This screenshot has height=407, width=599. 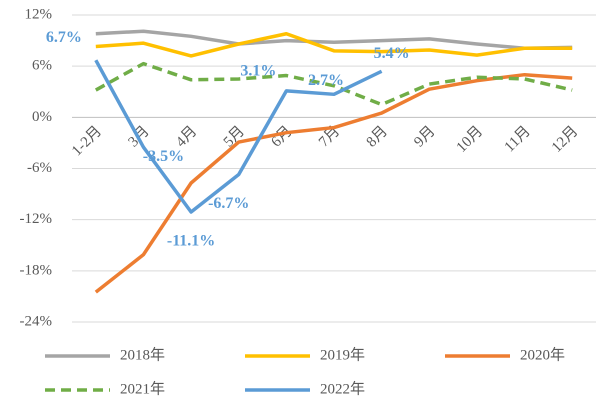 What do you see at coordinates (142, 354) in the screenshot?
I see `legend-label: 2018年` at bounding box center [142, 354].